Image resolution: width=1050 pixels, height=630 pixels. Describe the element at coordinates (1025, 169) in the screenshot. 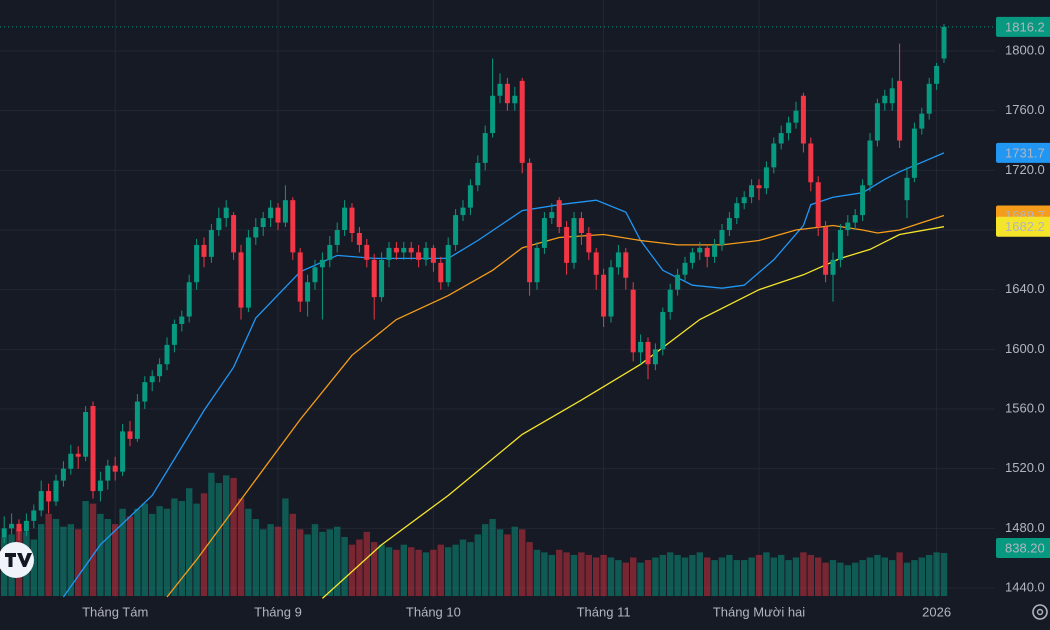

I see `y-tick-label: 1720.0` at that location.